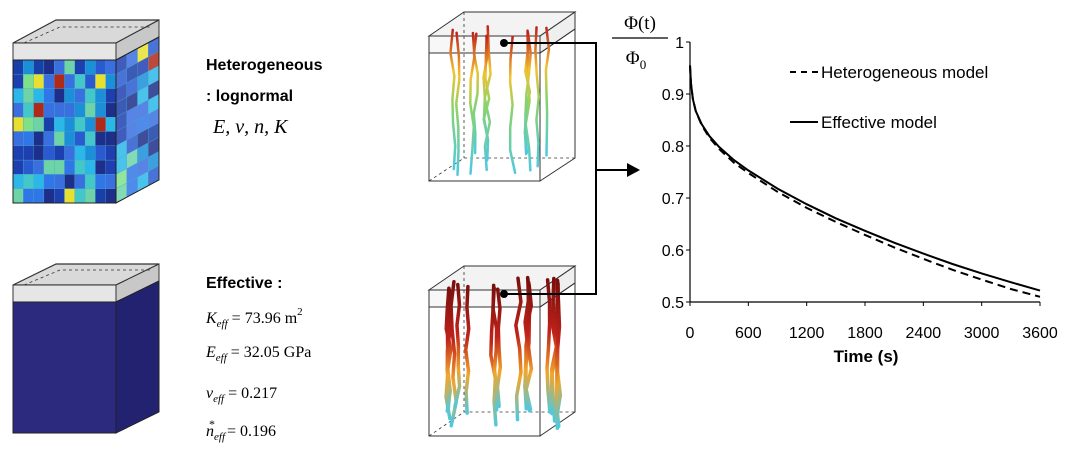 This screenshot has height=459, width=1067. I want to click on K-subscript: eff, so click(223, 324).